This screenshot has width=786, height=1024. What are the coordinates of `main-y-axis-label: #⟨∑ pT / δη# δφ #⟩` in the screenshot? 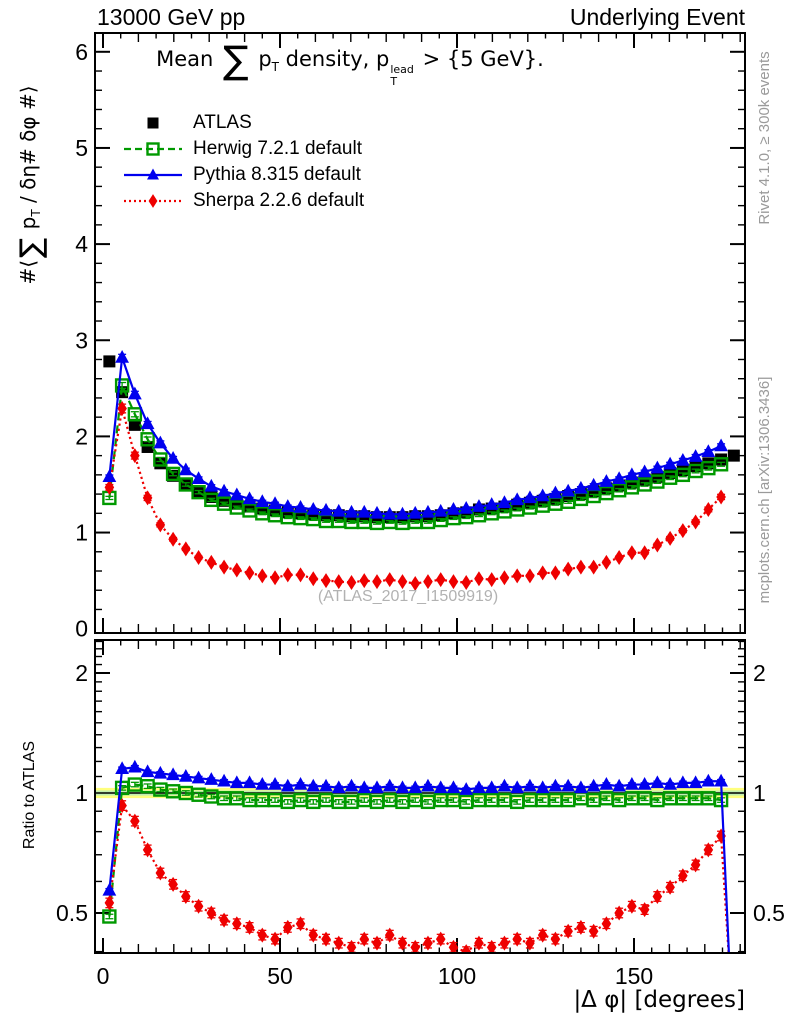 It's located at (29, 197).